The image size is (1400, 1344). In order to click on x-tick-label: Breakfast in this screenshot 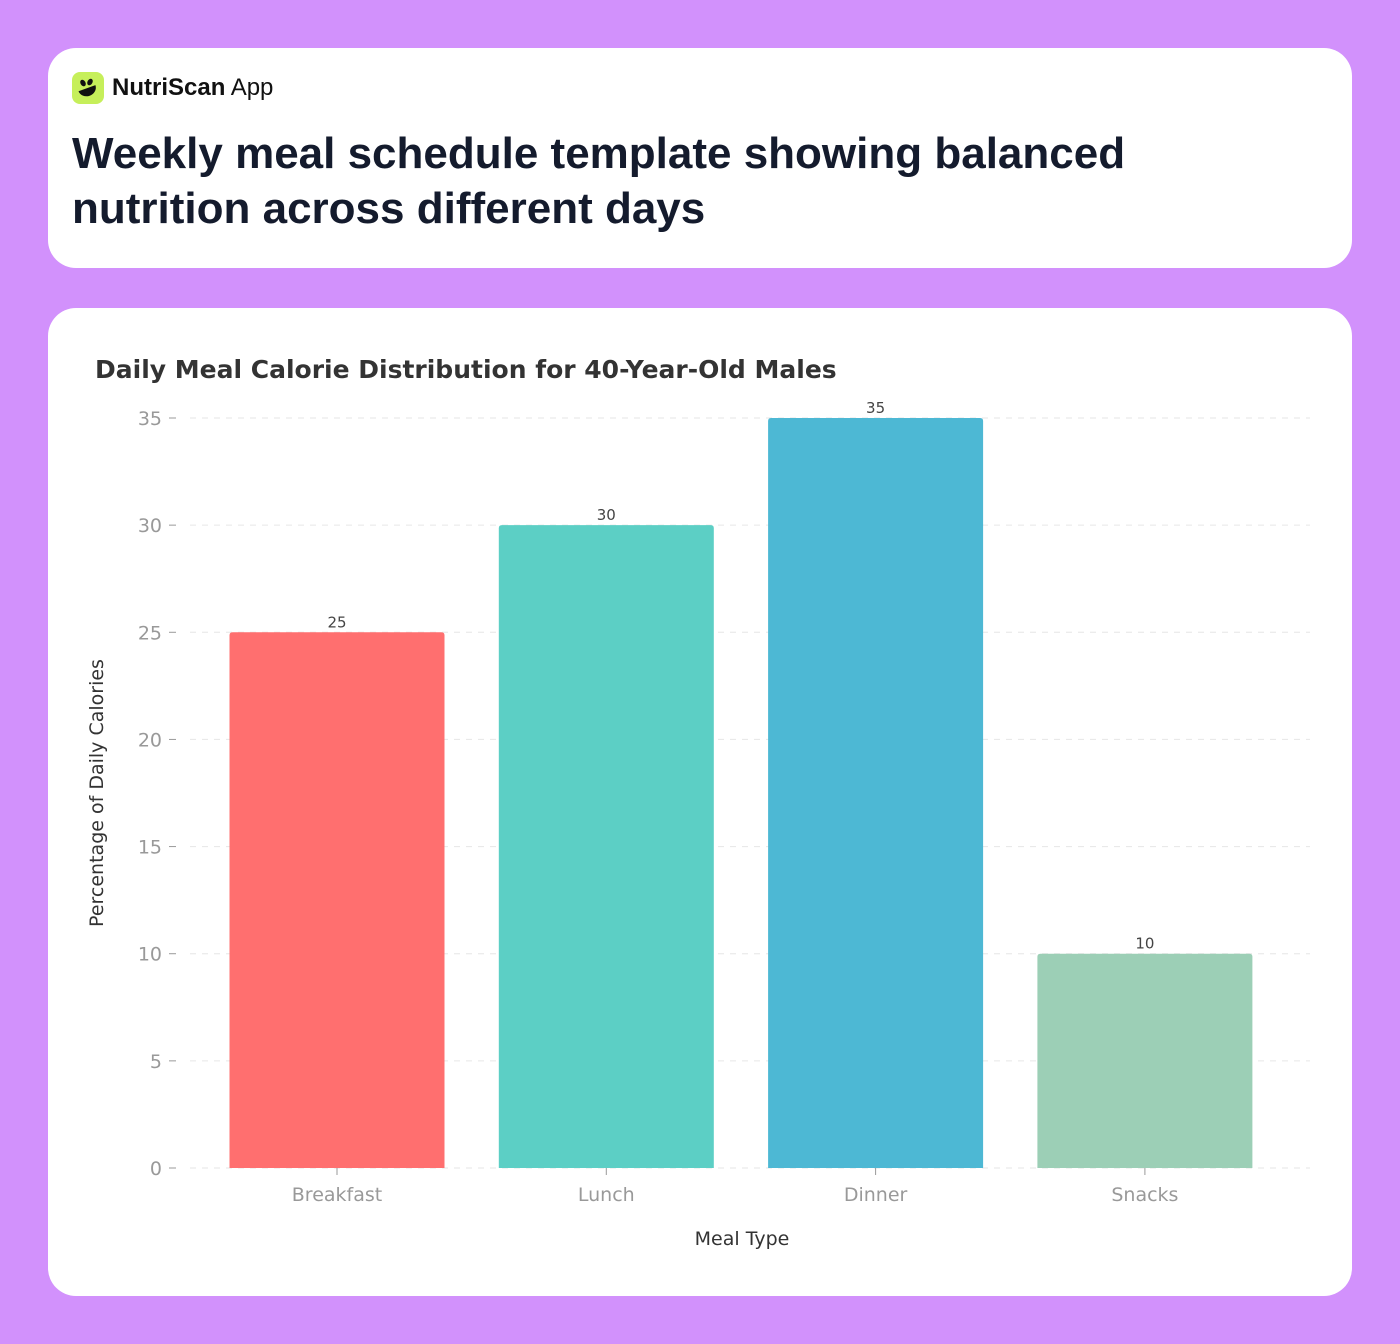, I will do `click(337, 1195)`.